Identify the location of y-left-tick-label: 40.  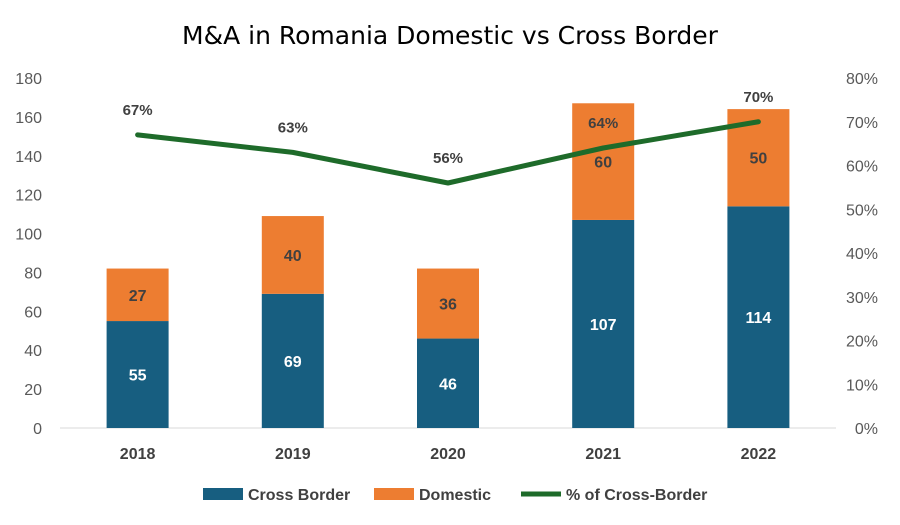
(33, 351).